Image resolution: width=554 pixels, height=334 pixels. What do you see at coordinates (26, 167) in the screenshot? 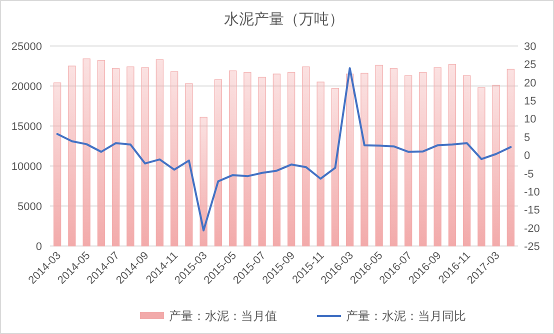
I see `y-tick-label: 10000` at bounding box center [26, 167].